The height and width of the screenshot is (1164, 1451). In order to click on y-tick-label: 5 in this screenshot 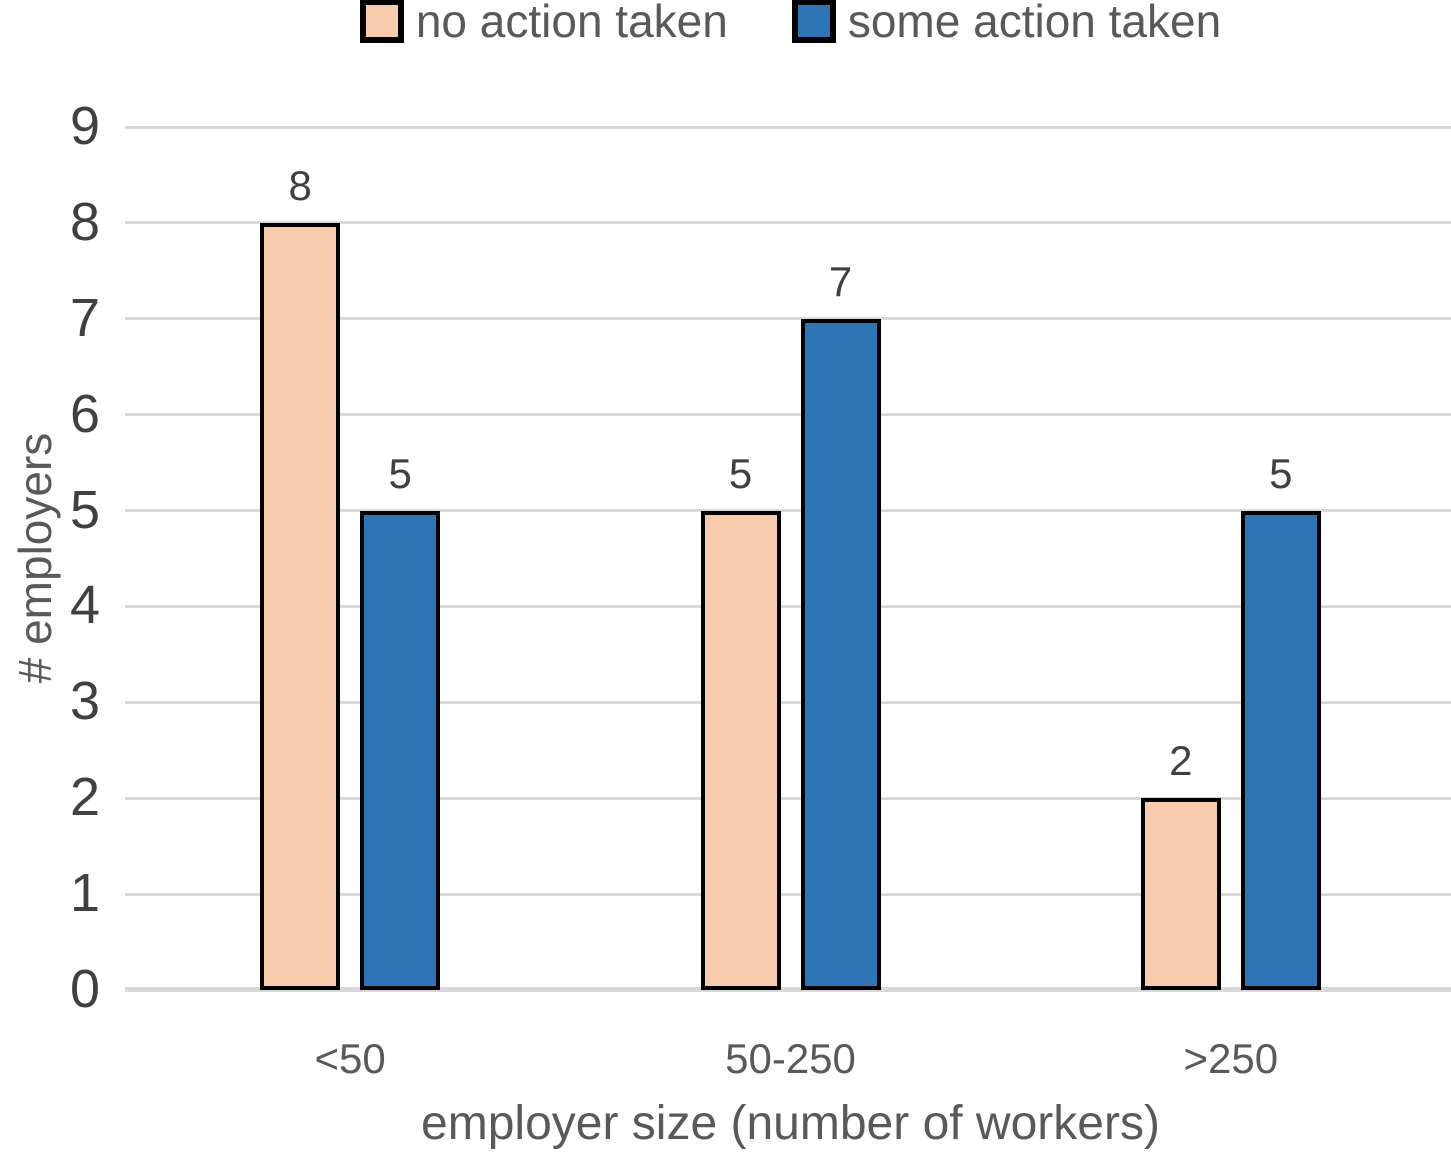, I will do `click(84, 509)`.